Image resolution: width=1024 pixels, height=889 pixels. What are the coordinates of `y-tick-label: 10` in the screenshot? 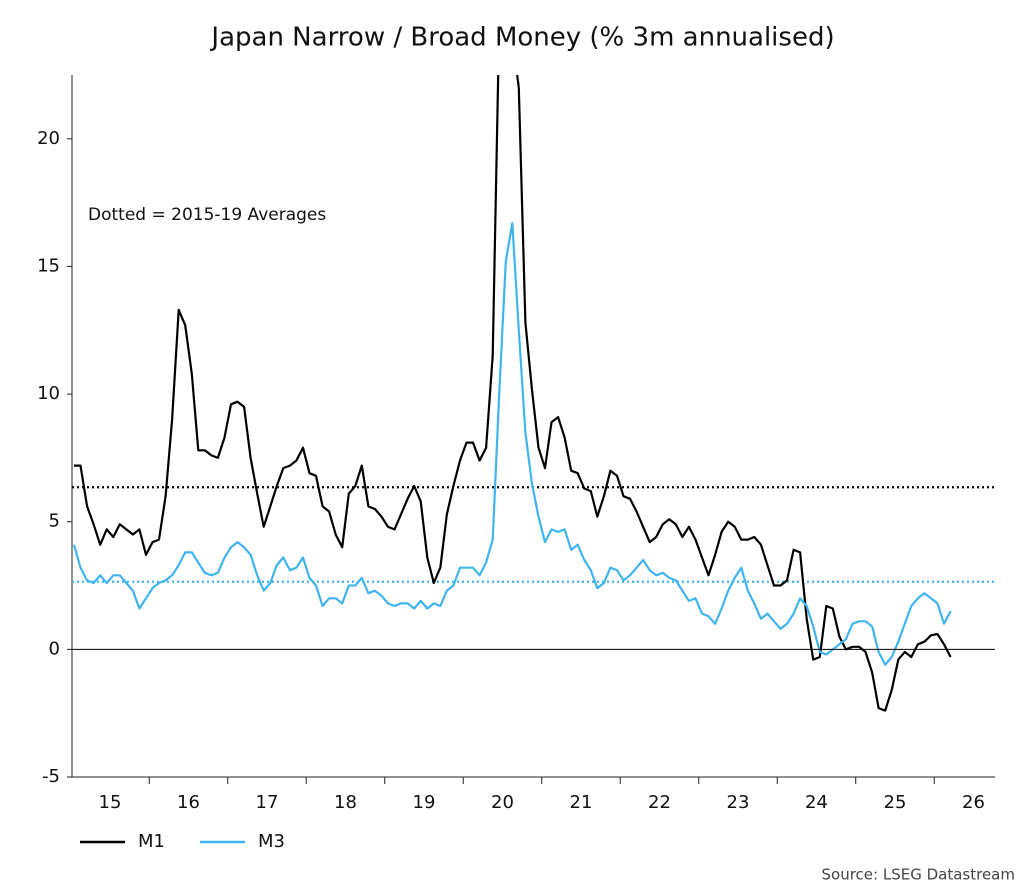 It's located at (48, 393).